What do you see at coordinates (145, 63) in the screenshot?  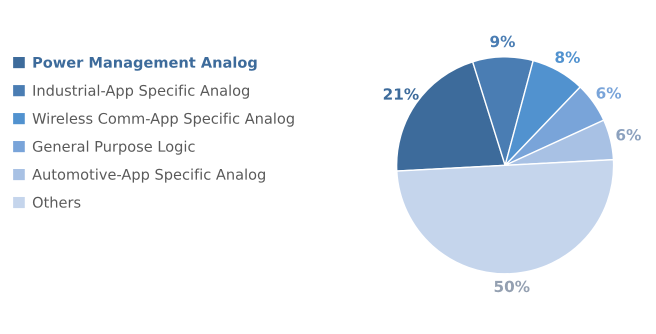 I see `legend-label: Power Management Analog` at bounding box center [145, 63].